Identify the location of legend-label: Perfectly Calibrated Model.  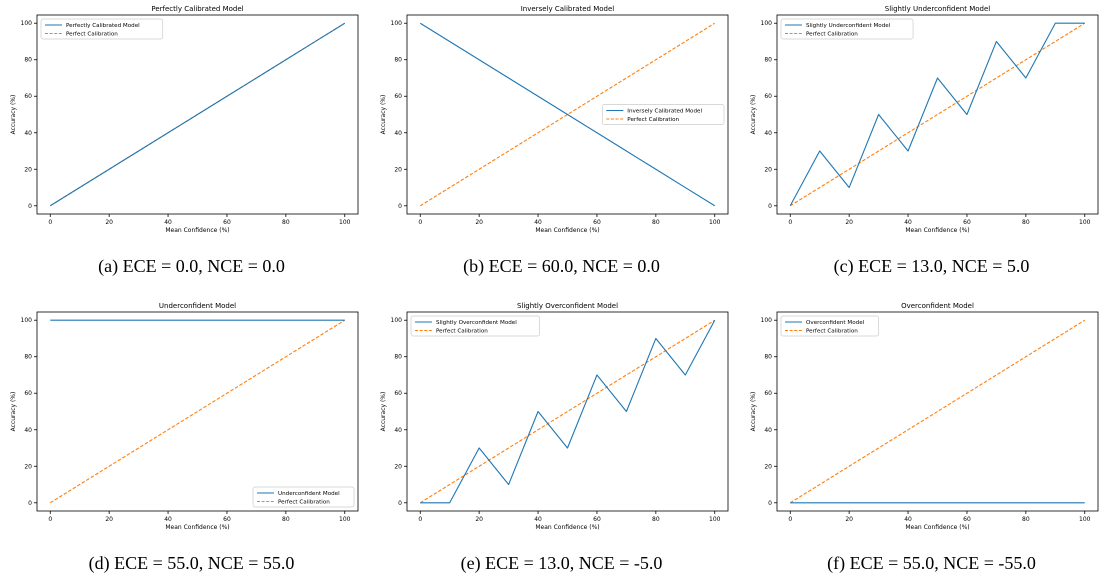
(103, 26).